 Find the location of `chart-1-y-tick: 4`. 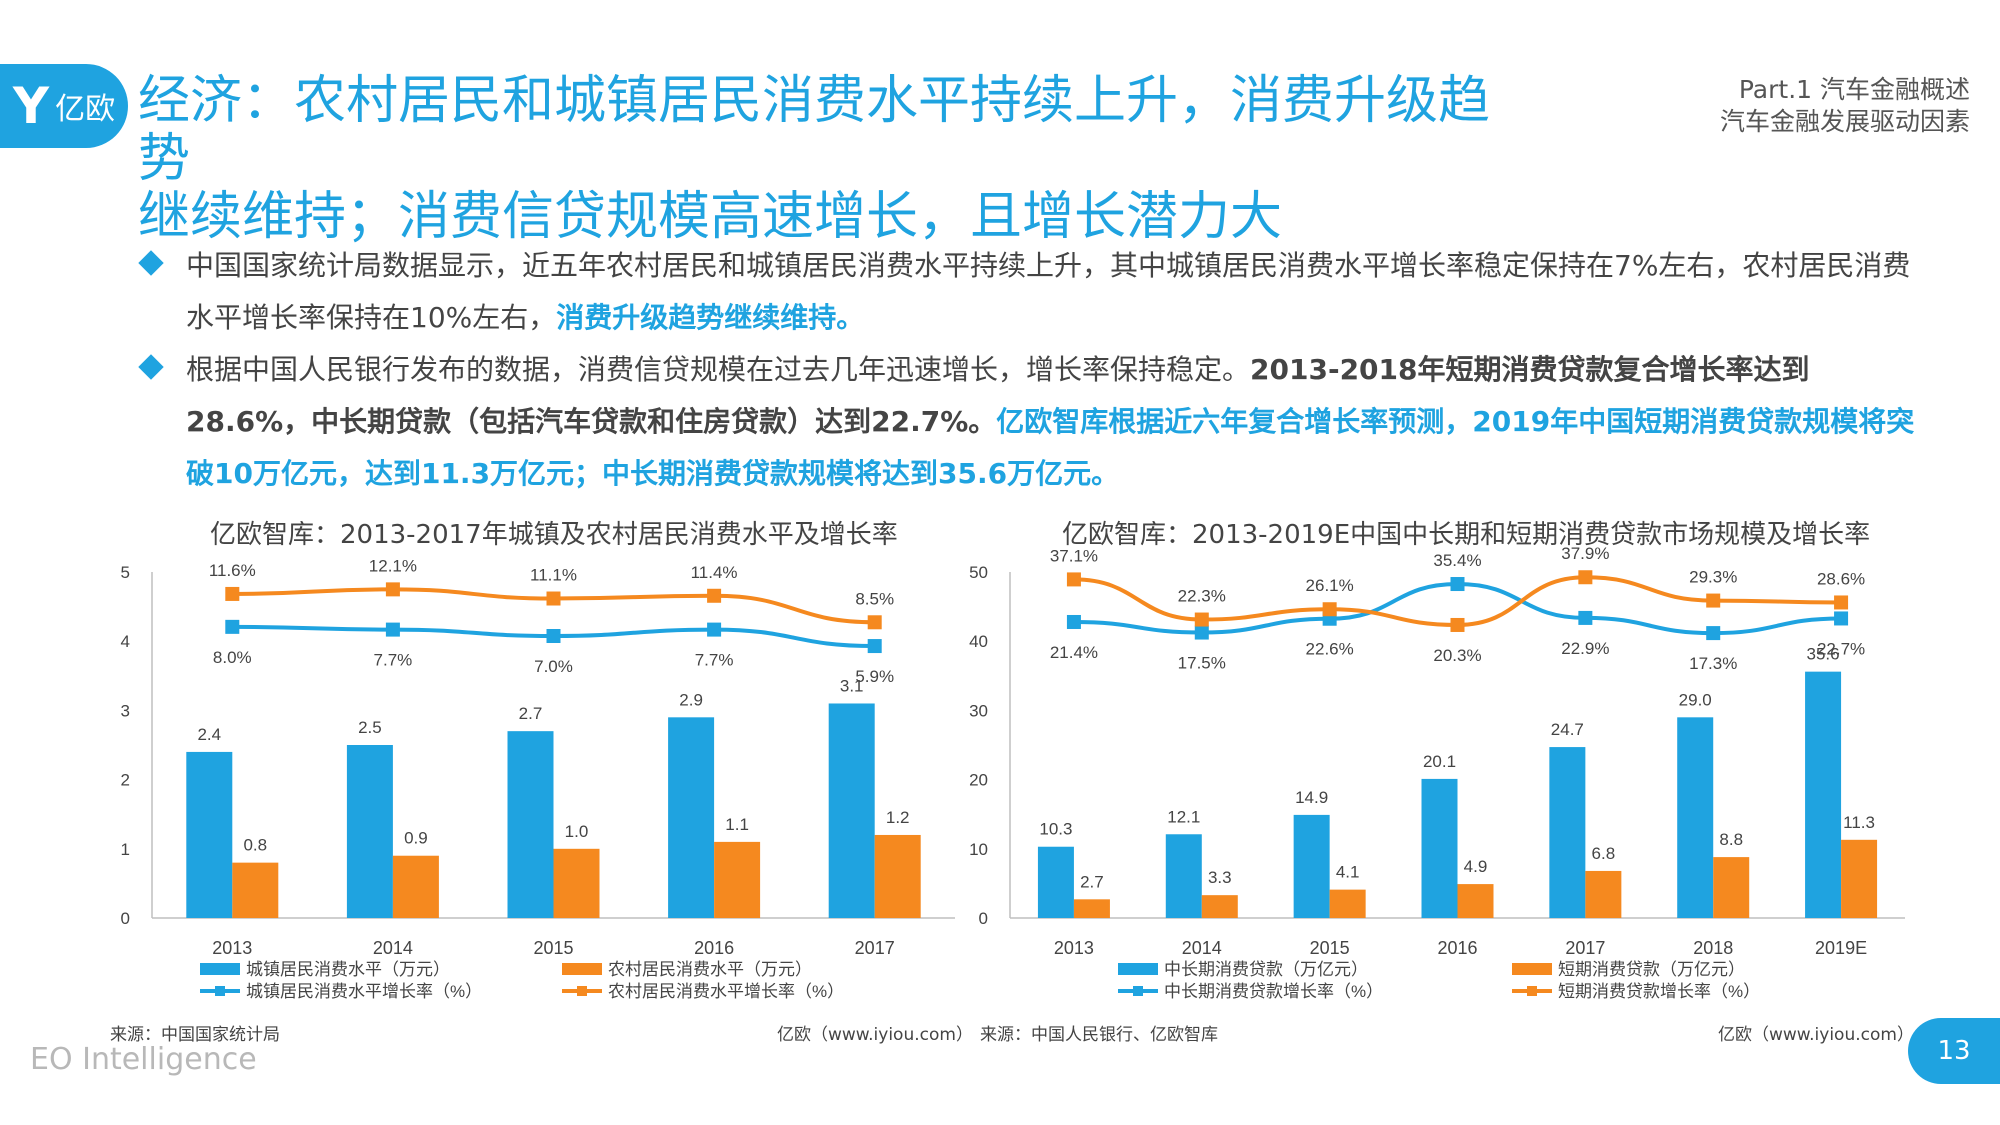

chart-1-y-tick: 4 is located at coordinates (125, 641).